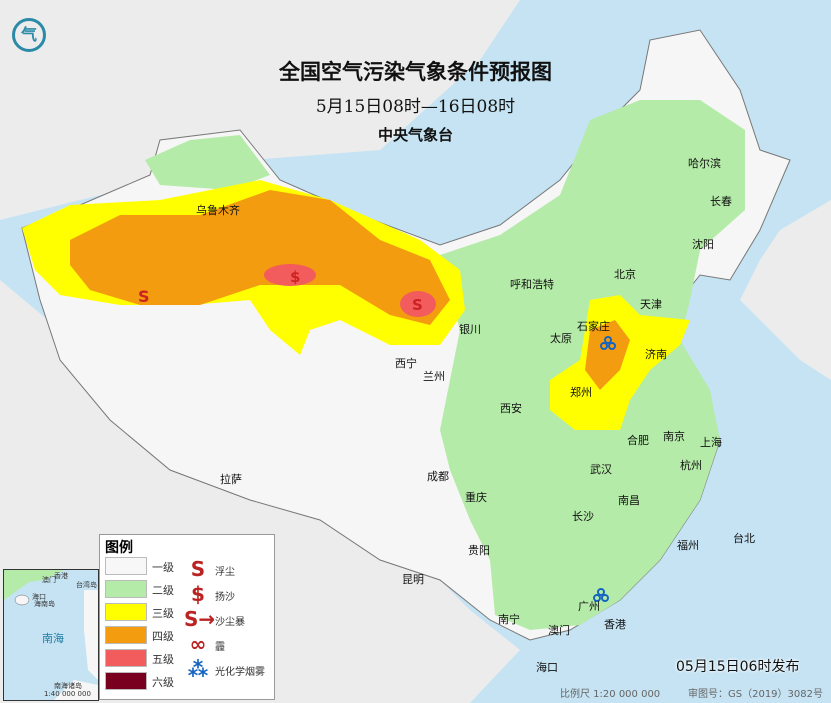 This screenshot has height=703, width=831. Describe the element at coordinates (198, 669) in the screenshot. I see `photochemical-smog-icon: ⁂` at that location.